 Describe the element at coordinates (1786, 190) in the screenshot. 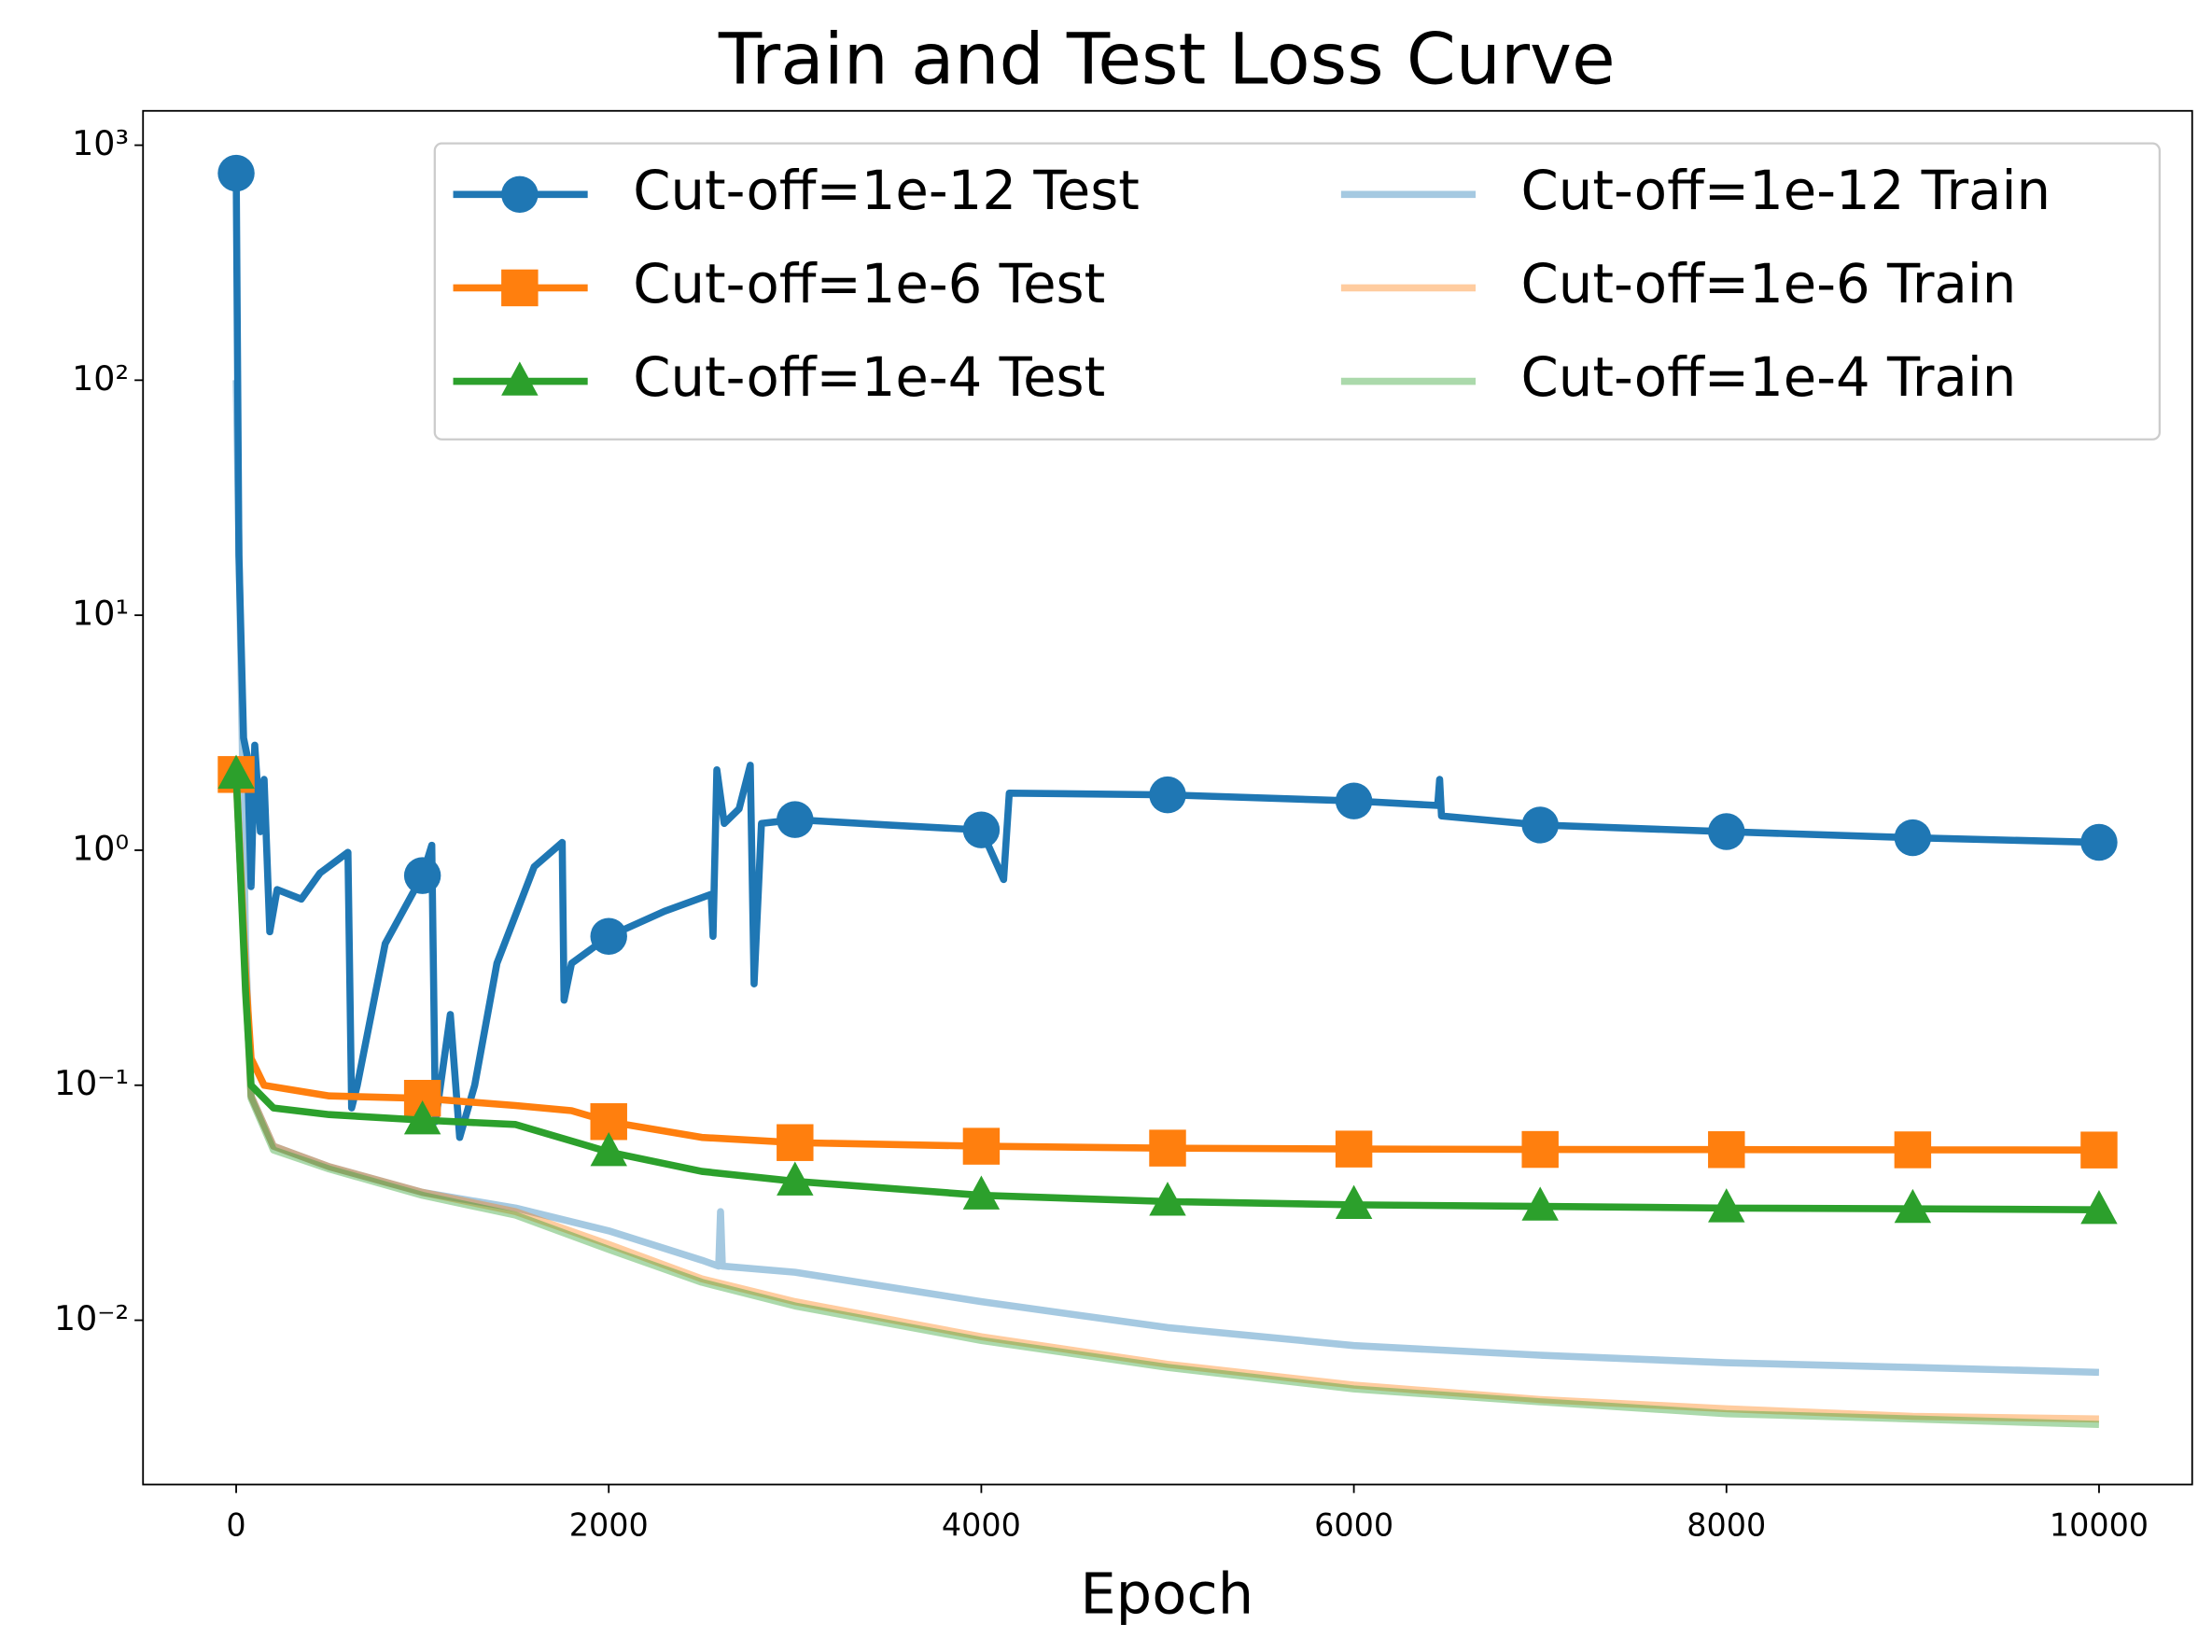

I see `legend-label: Cut-off=1e-12 Train` at that location.